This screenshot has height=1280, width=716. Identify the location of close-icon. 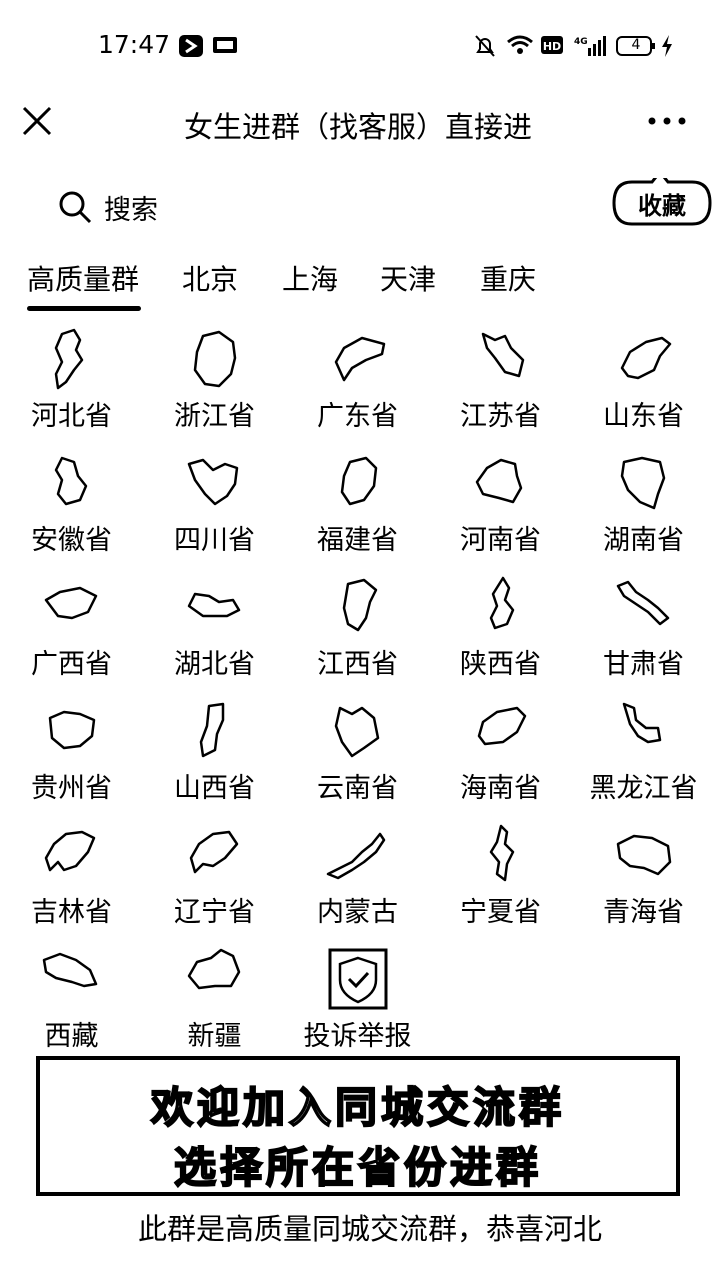
(37, 121).